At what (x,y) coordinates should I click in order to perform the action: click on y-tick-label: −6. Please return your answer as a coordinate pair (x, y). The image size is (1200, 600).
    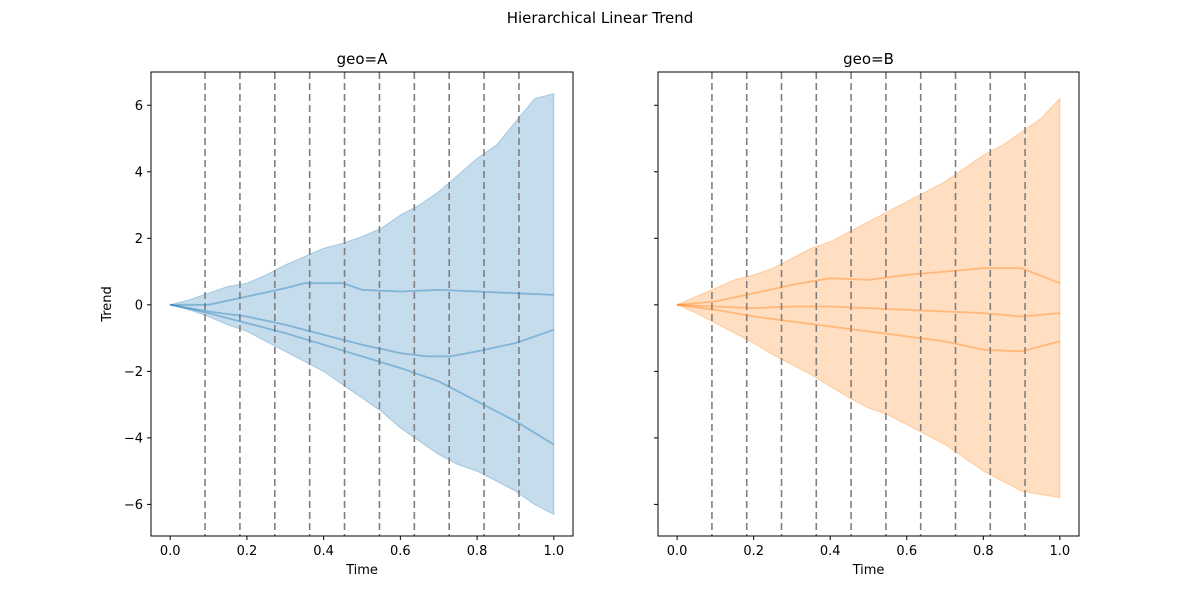
    Looking at the image, I should click on (133, 505).